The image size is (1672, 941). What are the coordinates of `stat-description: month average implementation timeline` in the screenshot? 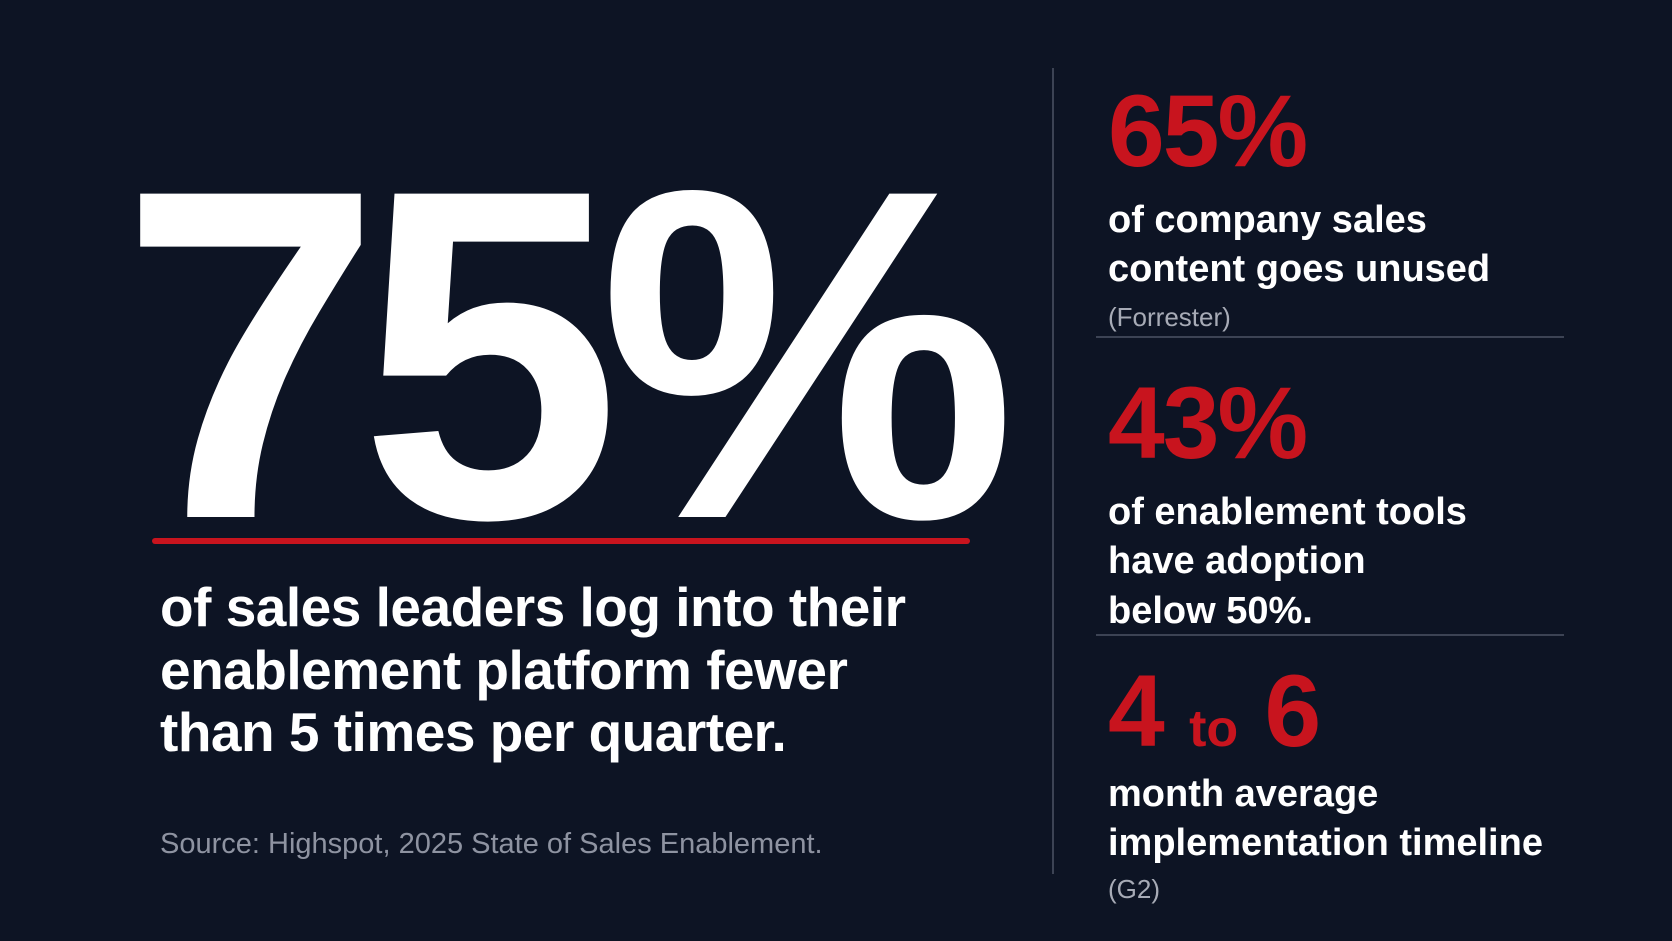 It's located at (1358, 819).